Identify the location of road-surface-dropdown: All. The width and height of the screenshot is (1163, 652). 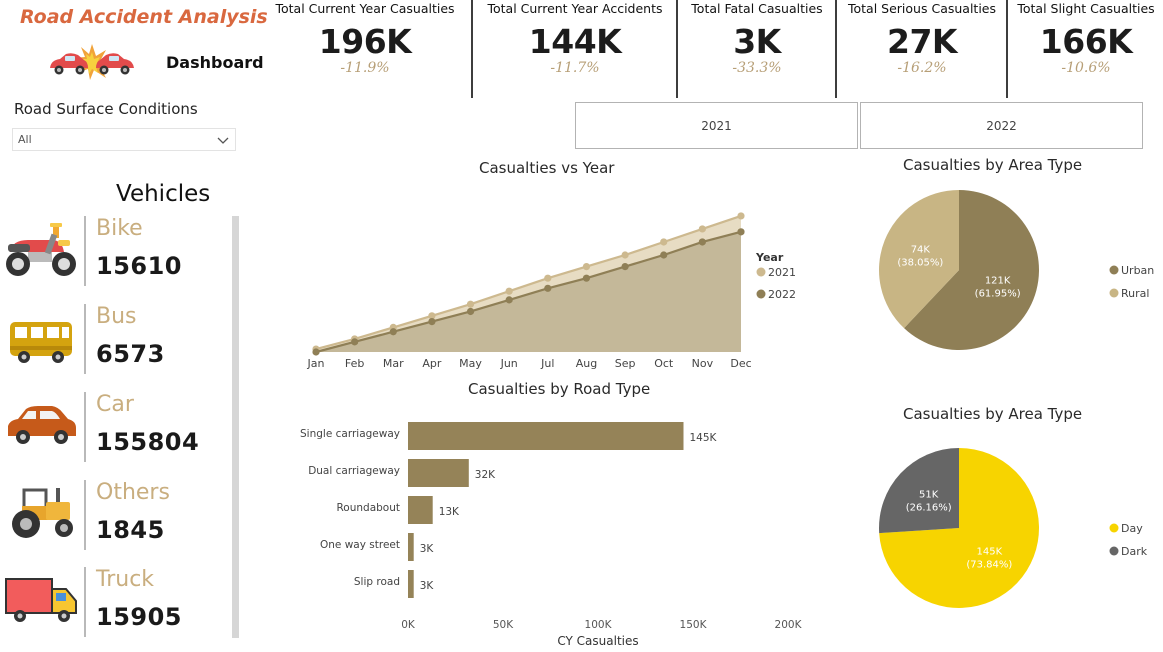
(124, 139).